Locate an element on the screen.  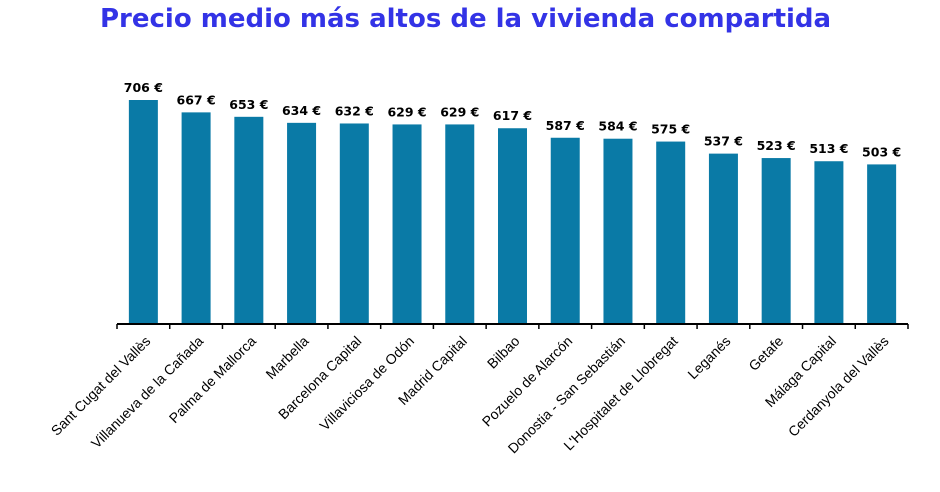
category-label: Bilbao is located at coordinates (503, 352).